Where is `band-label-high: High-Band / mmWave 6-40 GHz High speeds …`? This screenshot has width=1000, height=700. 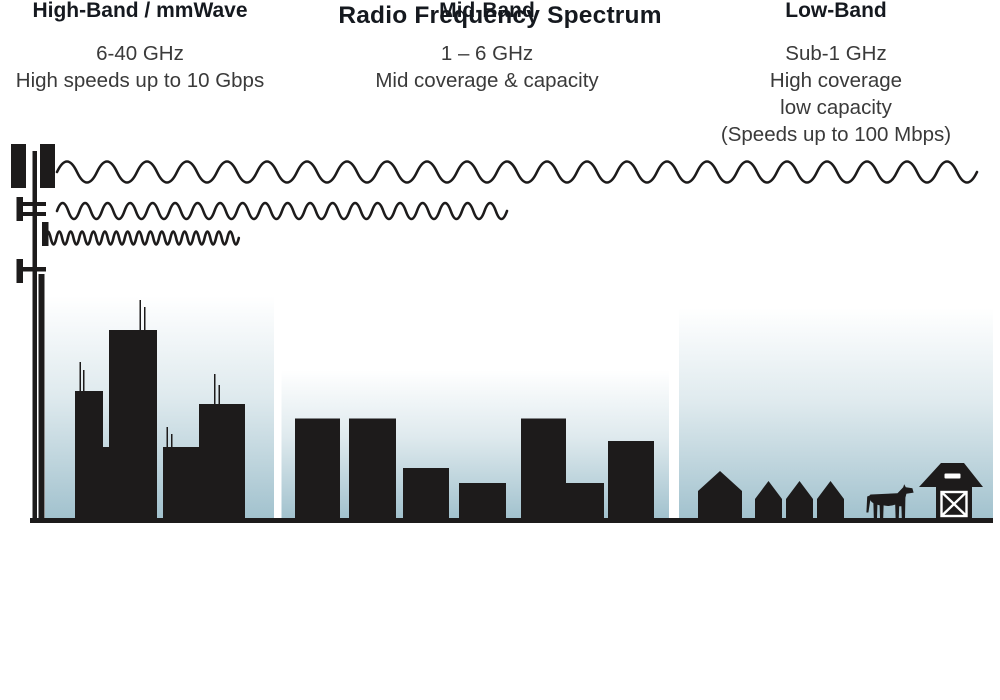 band-label-high: High-Band / mmWave 6-40 GHz High speeds … is located at coordinates (140, 47).